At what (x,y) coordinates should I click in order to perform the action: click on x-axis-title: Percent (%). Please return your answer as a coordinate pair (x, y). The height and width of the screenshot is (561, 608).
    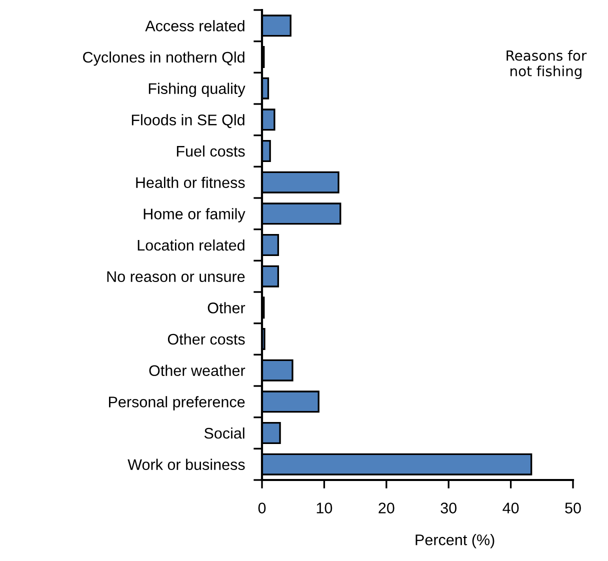
    Looking at the image, I should click on (455, 541).